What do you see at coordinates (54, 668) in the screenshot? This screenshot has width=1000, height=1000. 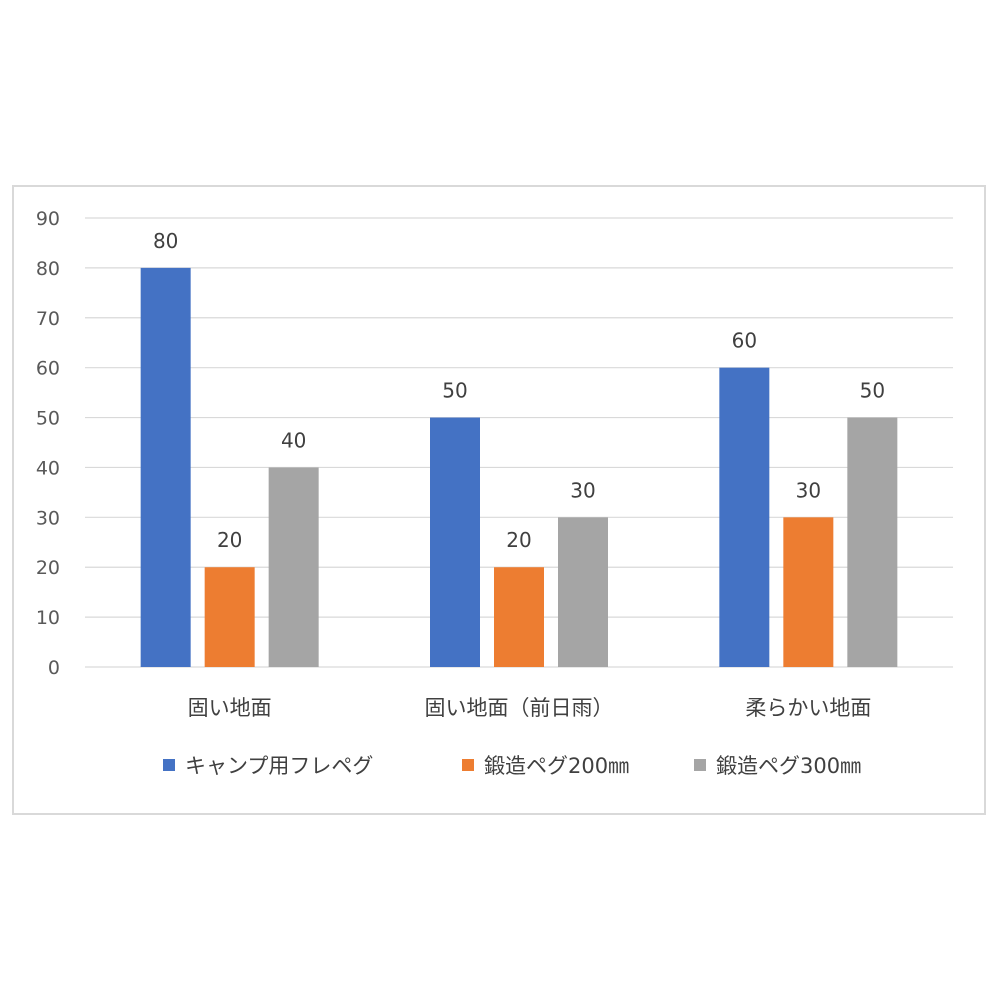 I see `y-tick-label: 0` at bounding box center [54, 668].